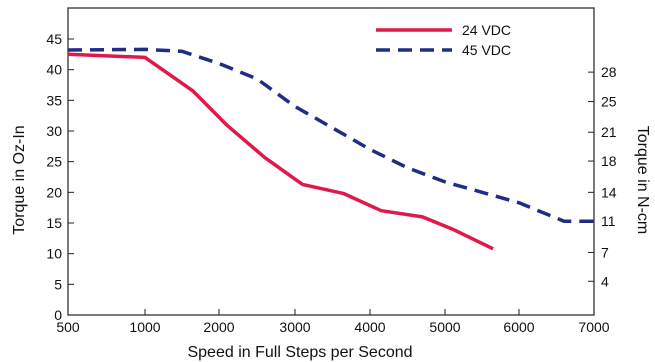 The image size is (655, 362). What do you see at coordinates (54, 223) in the screenshot?
I see `y-tick-label: 15` at bounding box center [54, 223].